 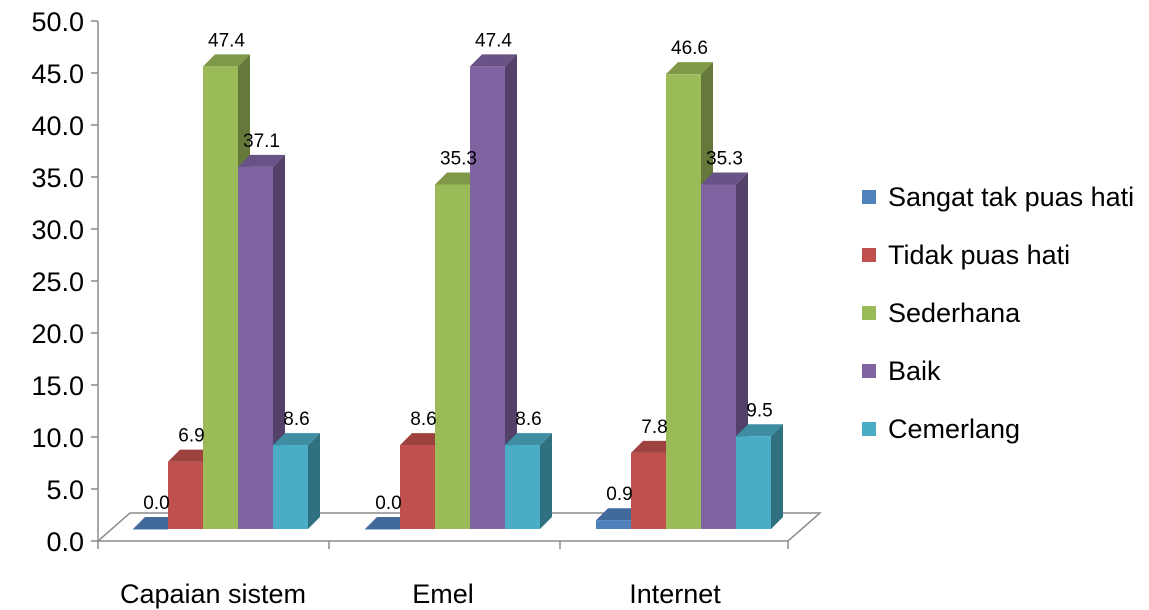 I want to click on y-tick-label: 35.0, so click(x=57, y=178).